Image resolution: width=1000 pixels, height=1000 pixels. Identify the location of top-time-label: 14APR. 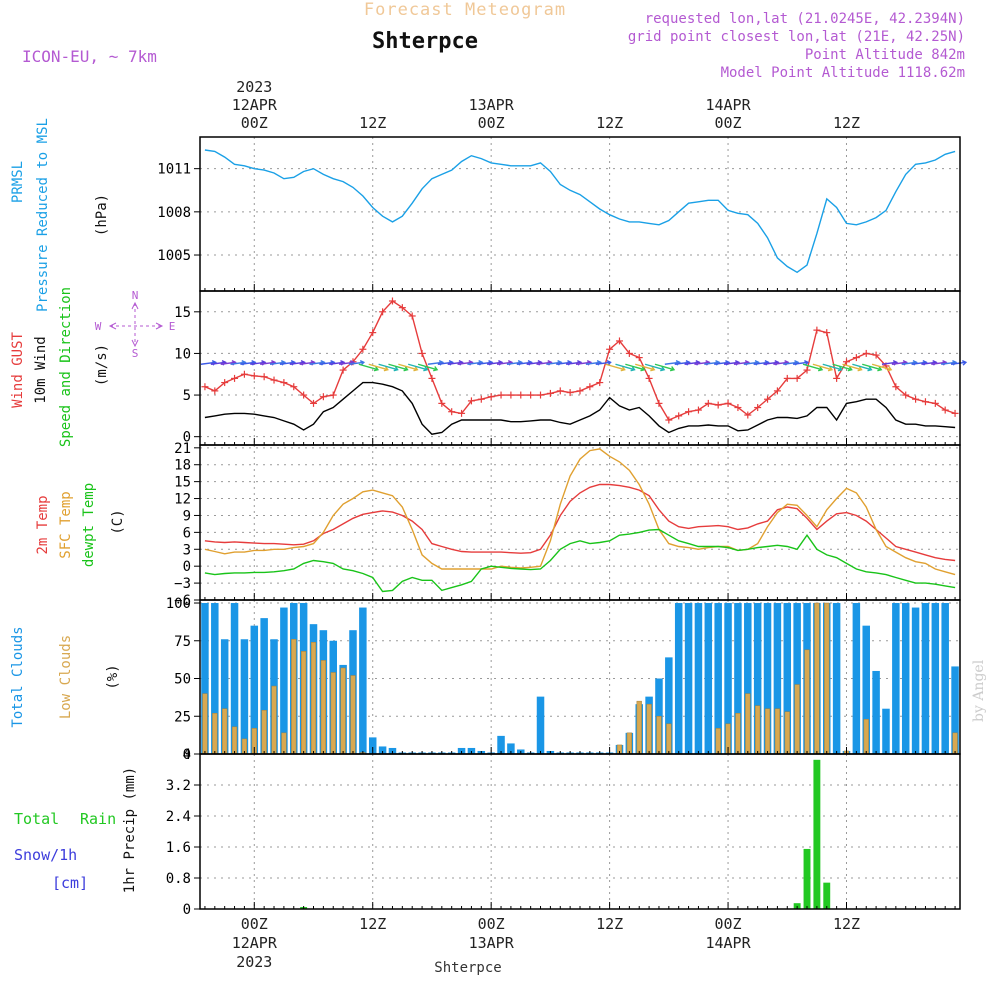
(728, 105).